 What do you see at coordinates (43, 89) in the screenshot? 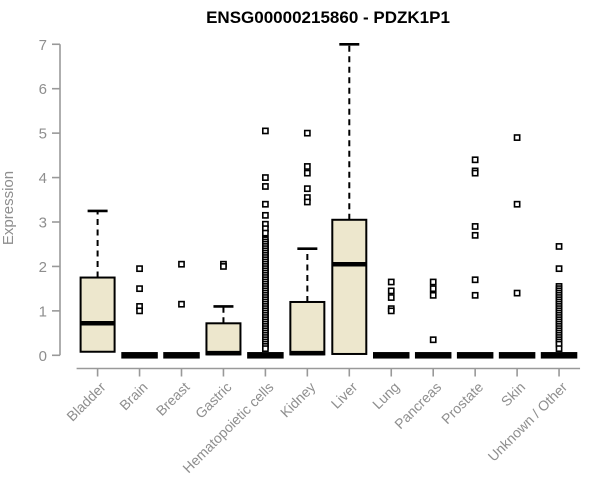
I see `y-tick-label: 6` at bounding box center [43, 89].